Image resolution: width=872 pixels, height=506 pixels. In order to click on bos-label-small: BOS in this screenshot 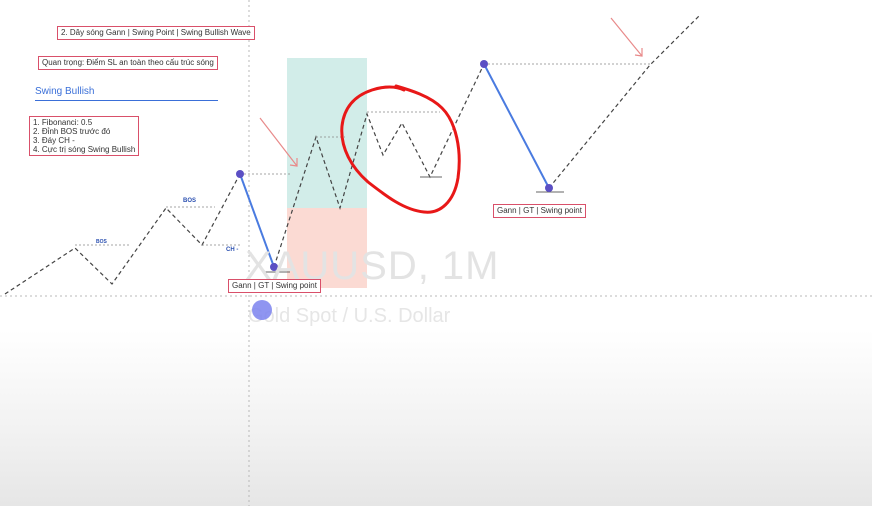, I will do `click(101, 242)`.